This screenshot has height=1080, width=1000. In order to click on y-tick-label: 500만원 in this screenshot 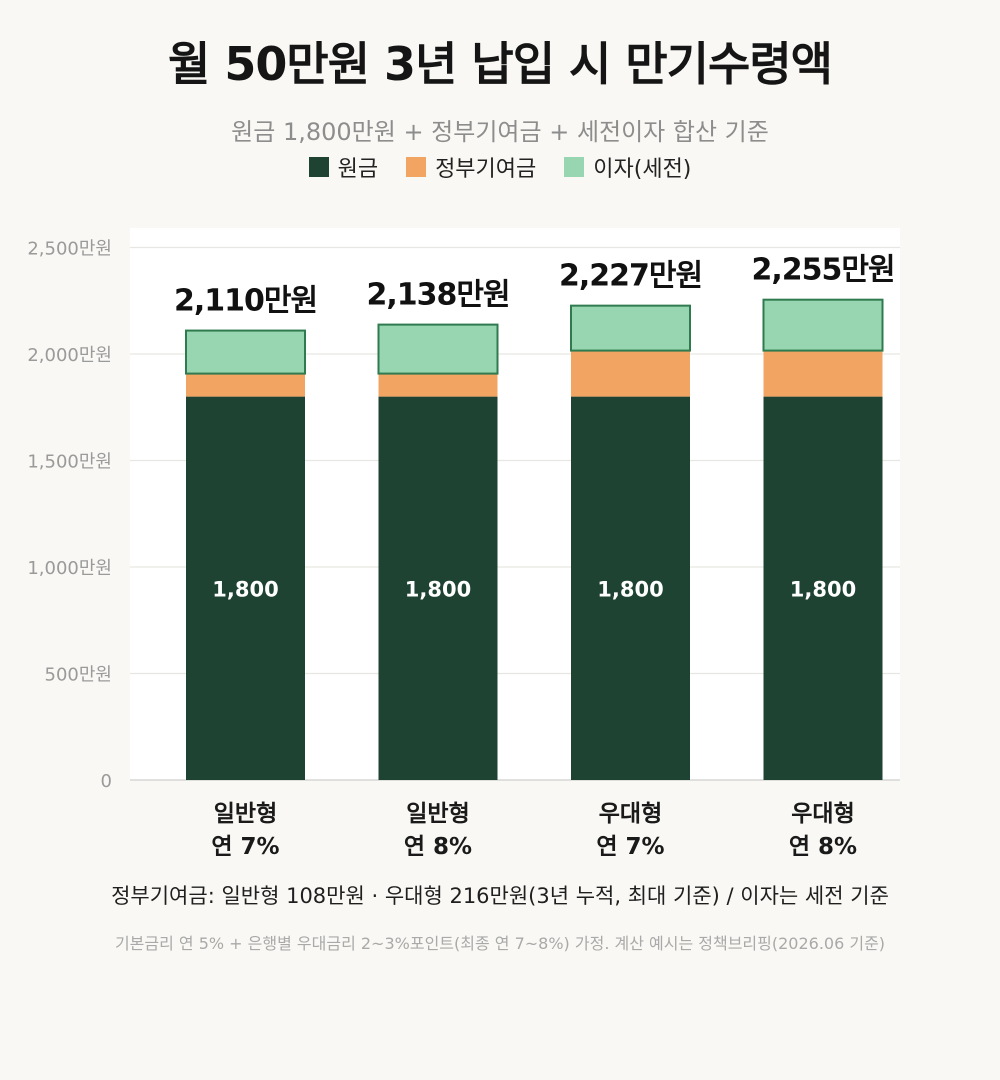, I will do `click(78, 675)`.